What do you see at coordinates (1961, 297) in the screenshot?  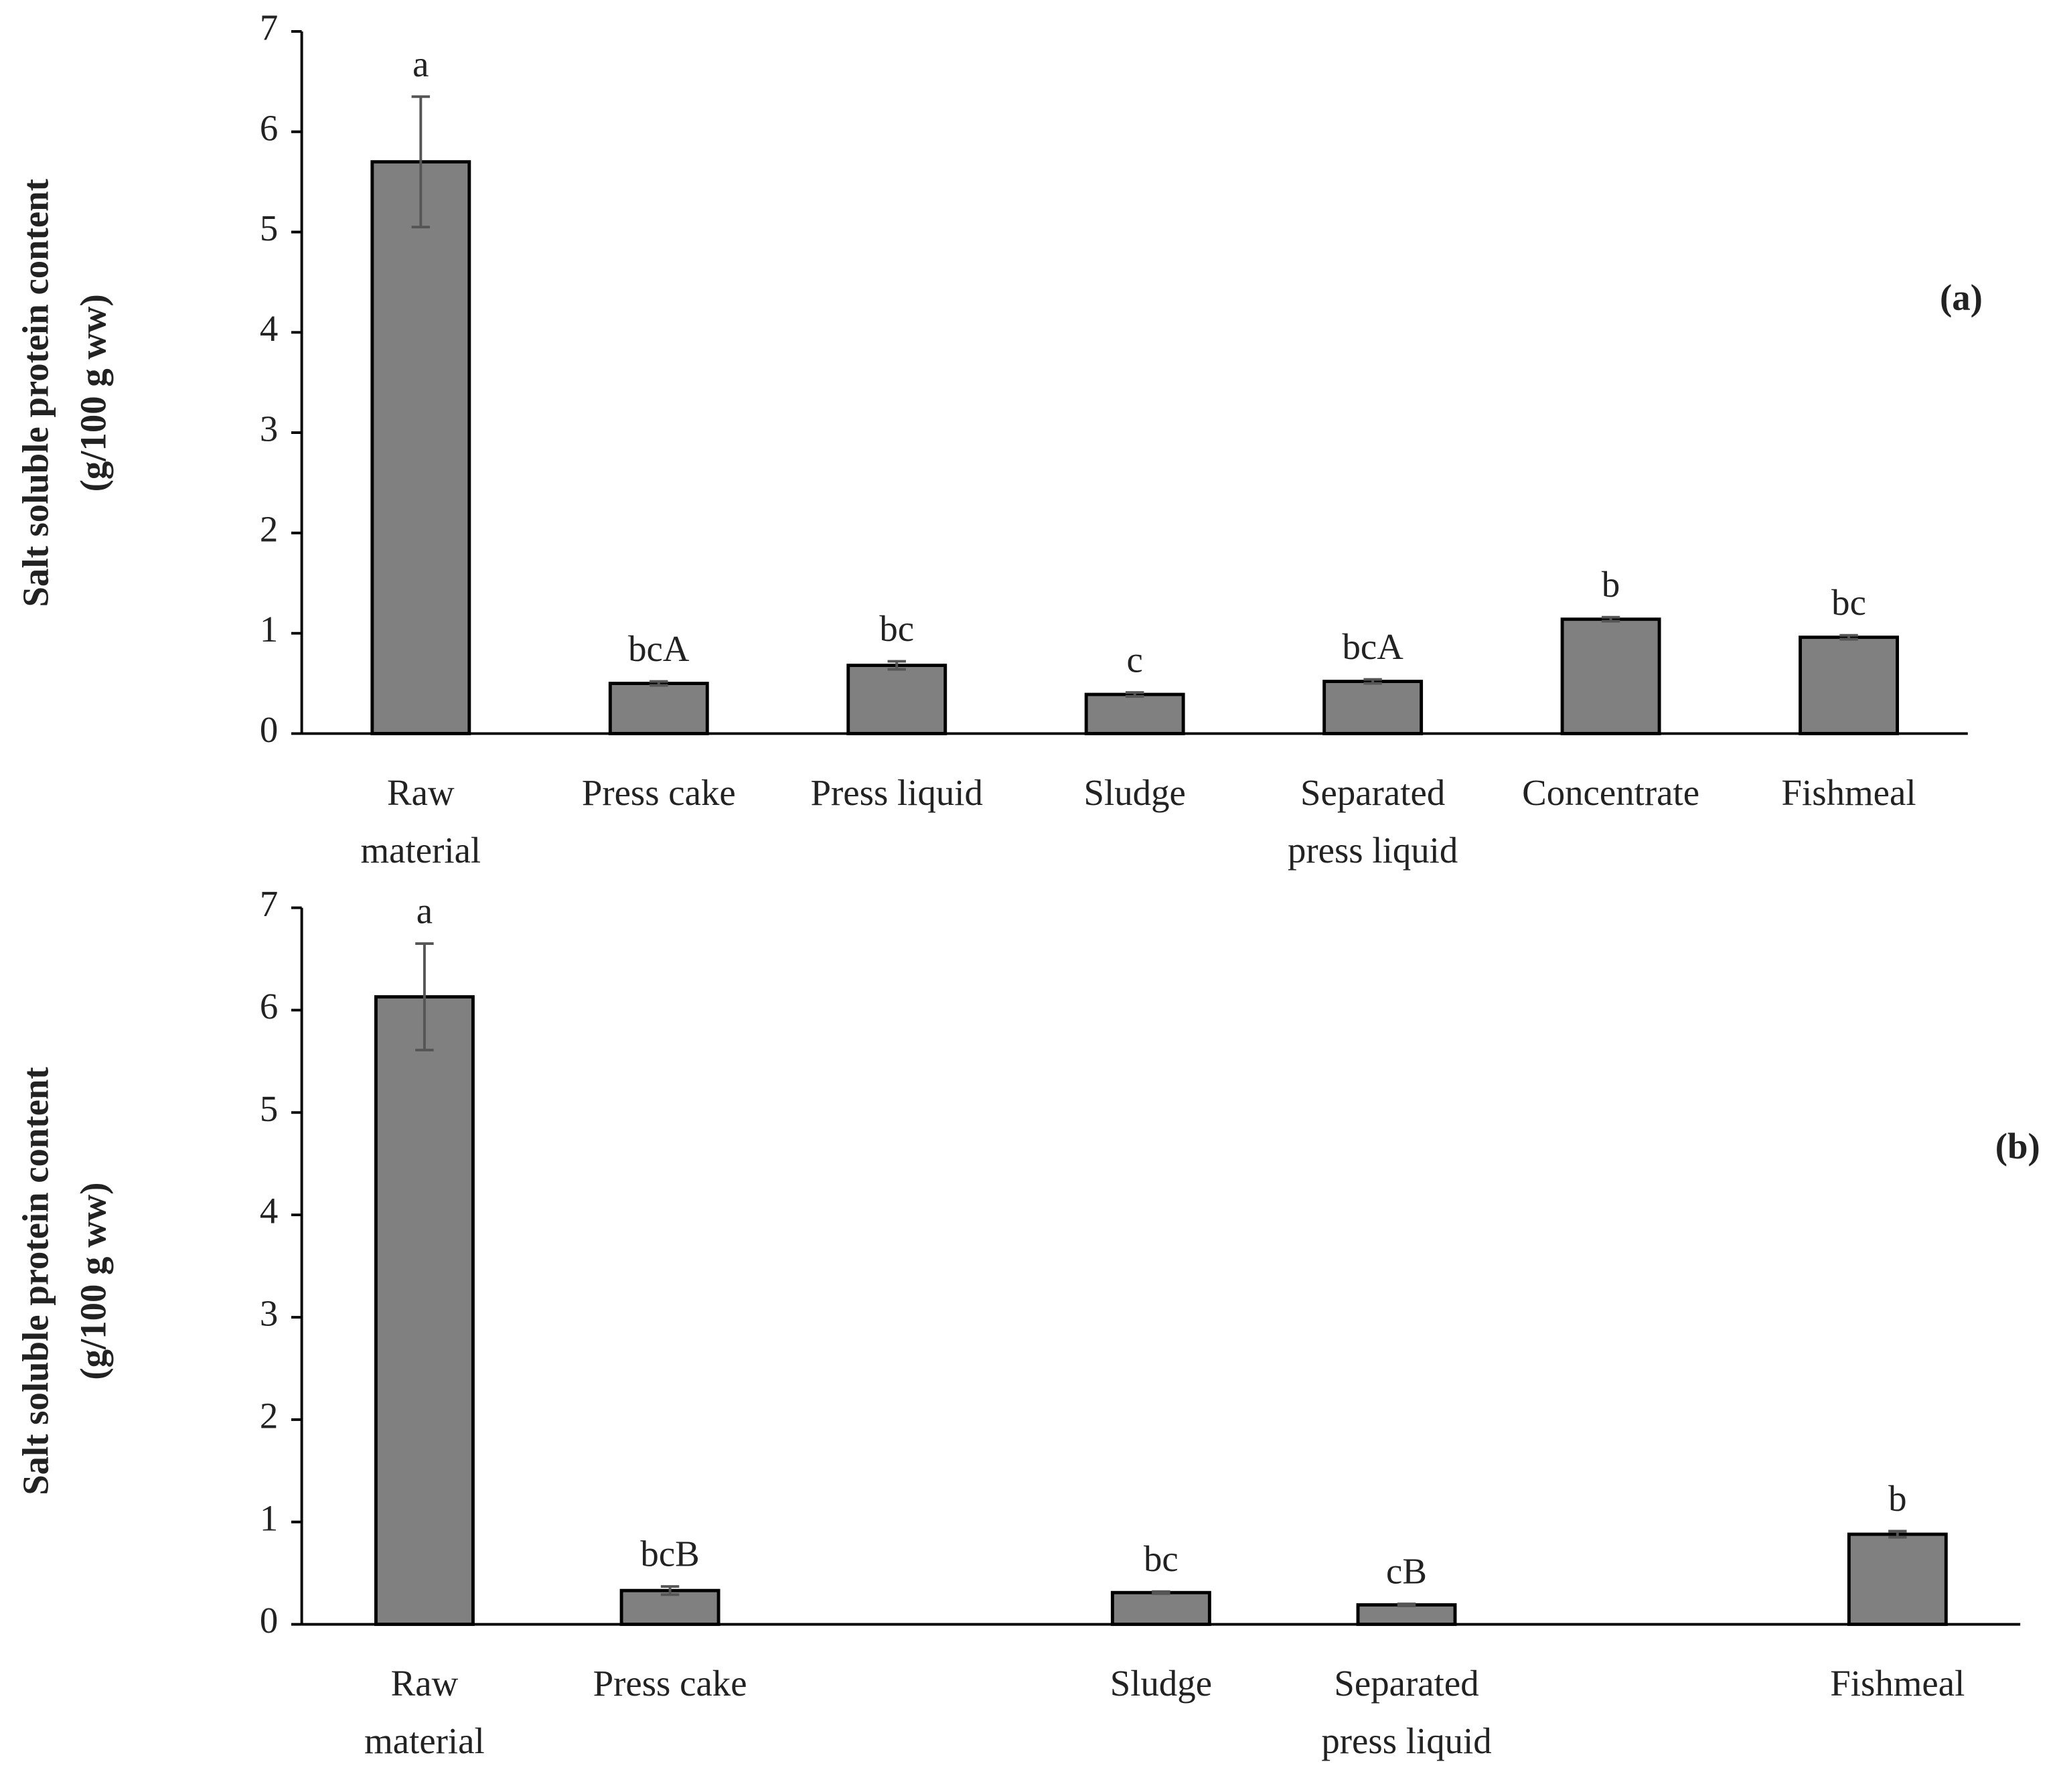 I see `panel-label: (a)` at bounding box center [1961, 297].